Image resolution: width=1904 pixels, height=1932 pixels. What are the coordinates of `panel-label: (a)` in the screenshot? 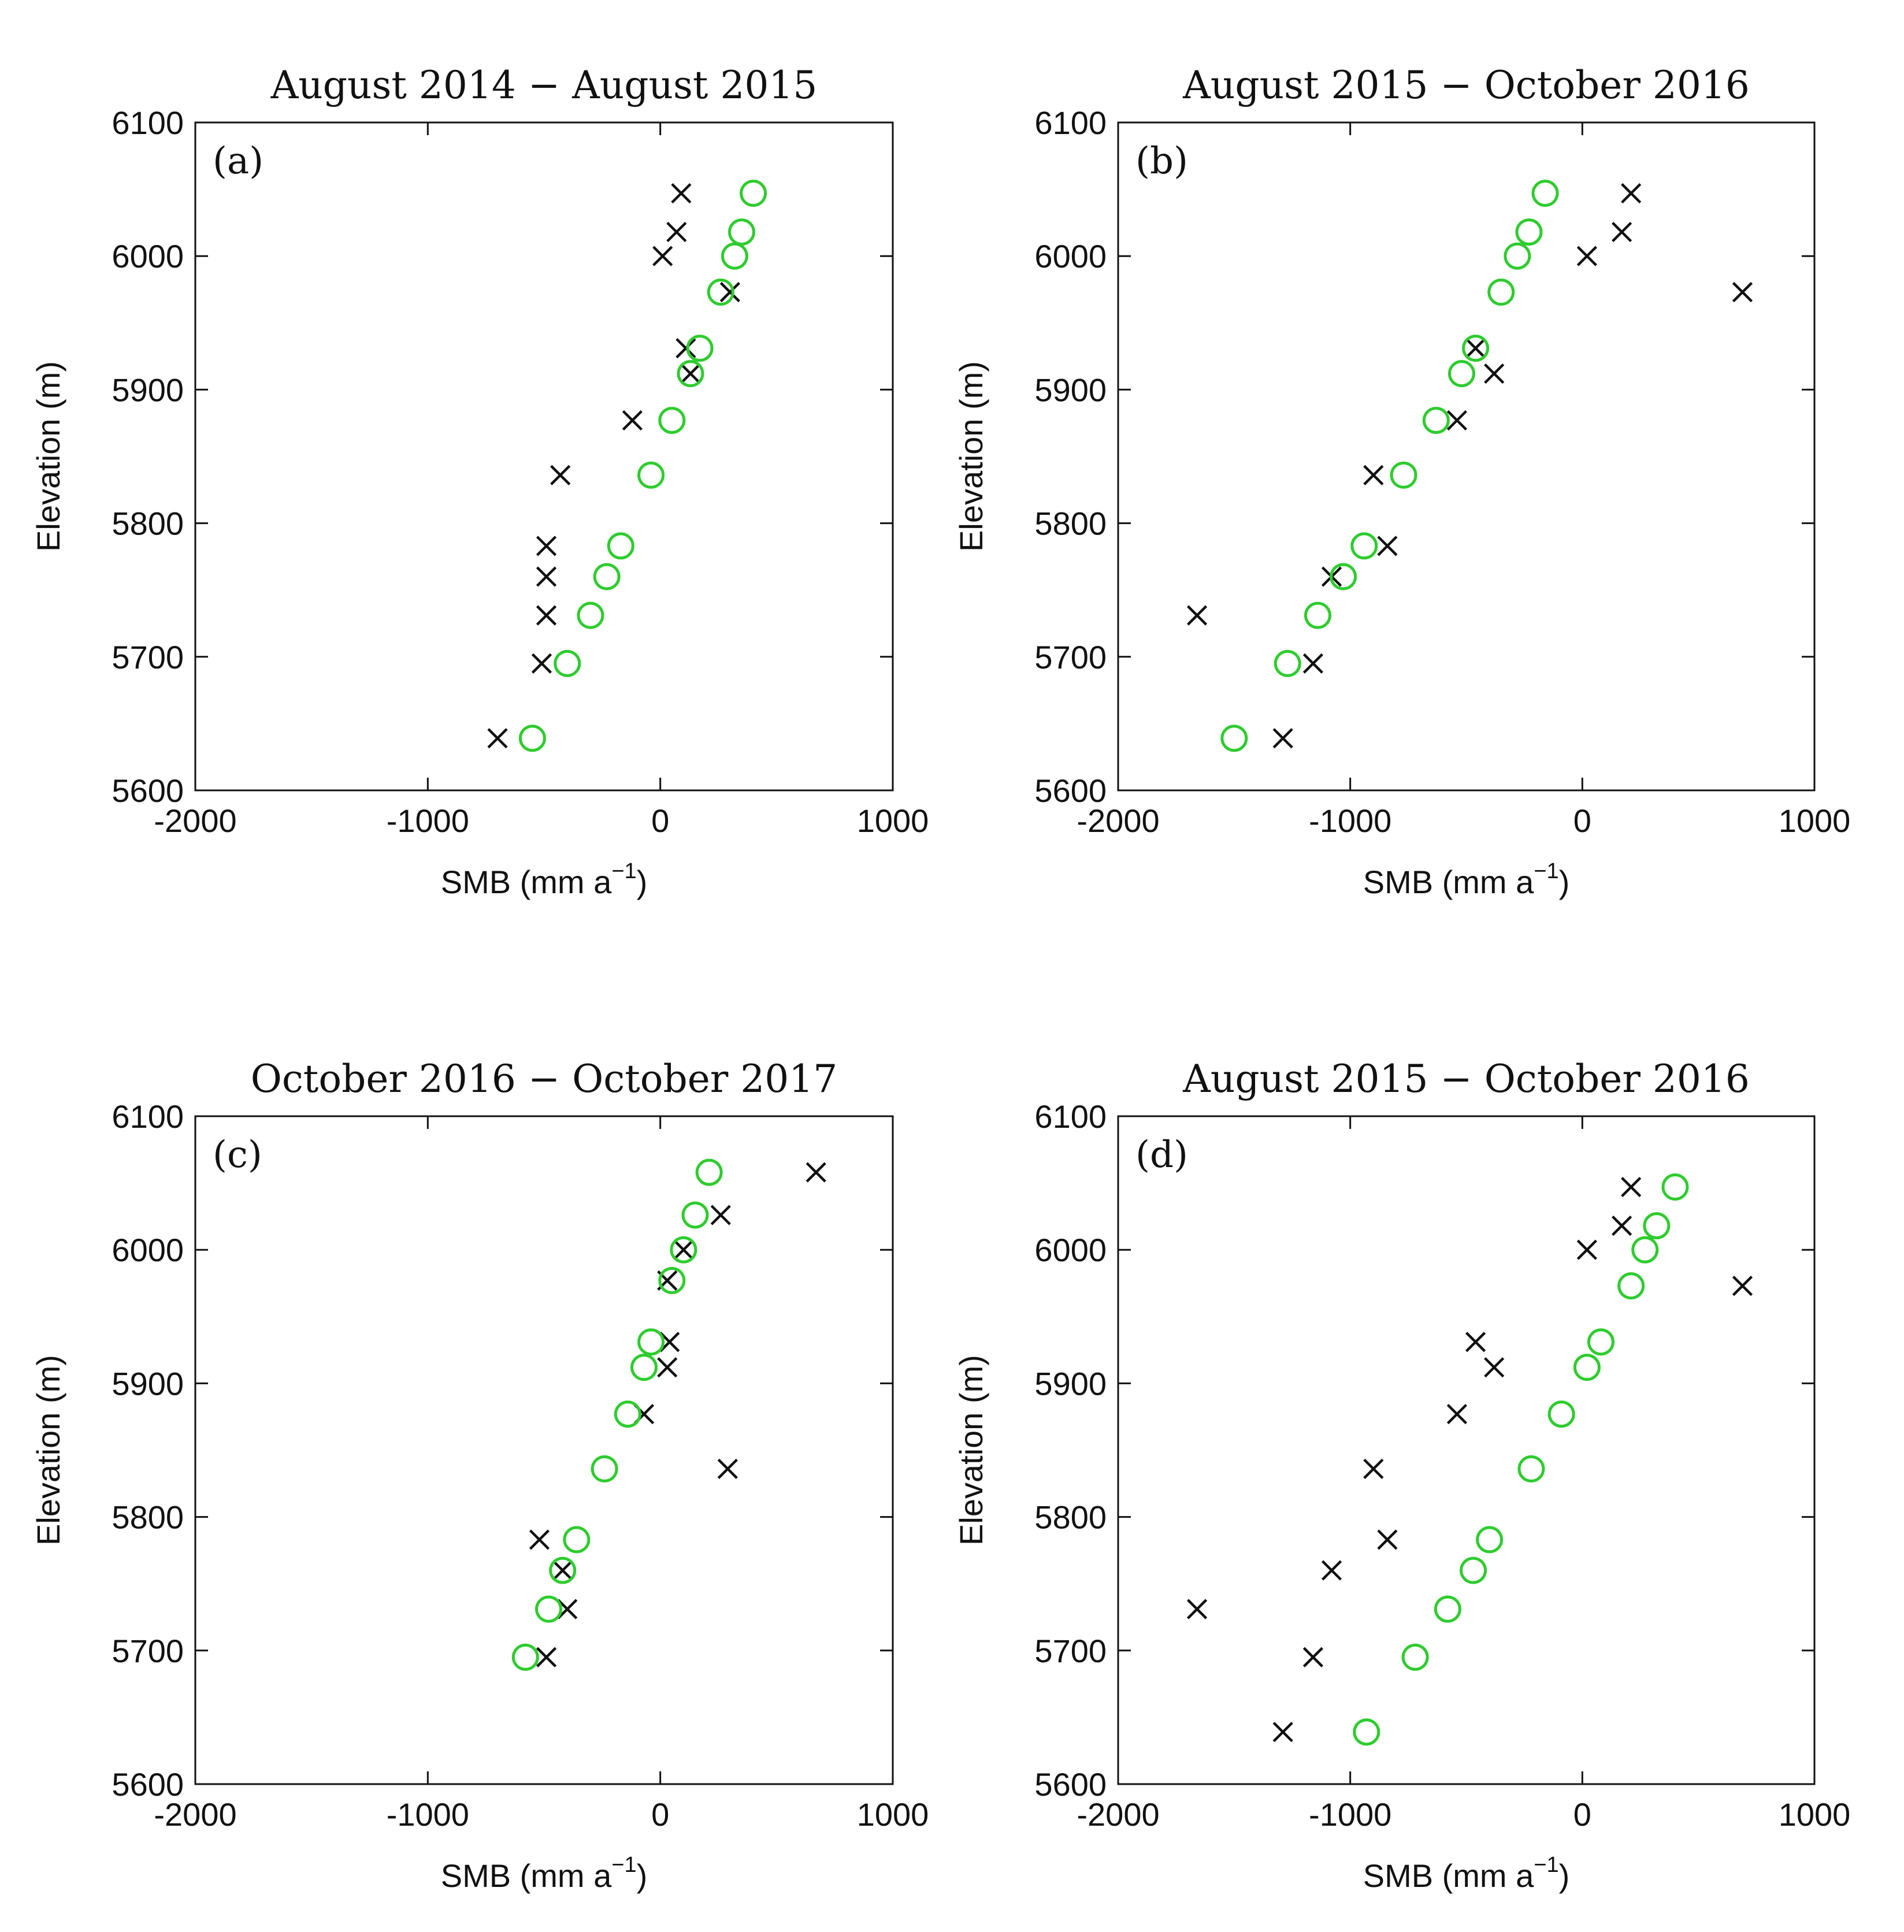 It's located at (238, 161).